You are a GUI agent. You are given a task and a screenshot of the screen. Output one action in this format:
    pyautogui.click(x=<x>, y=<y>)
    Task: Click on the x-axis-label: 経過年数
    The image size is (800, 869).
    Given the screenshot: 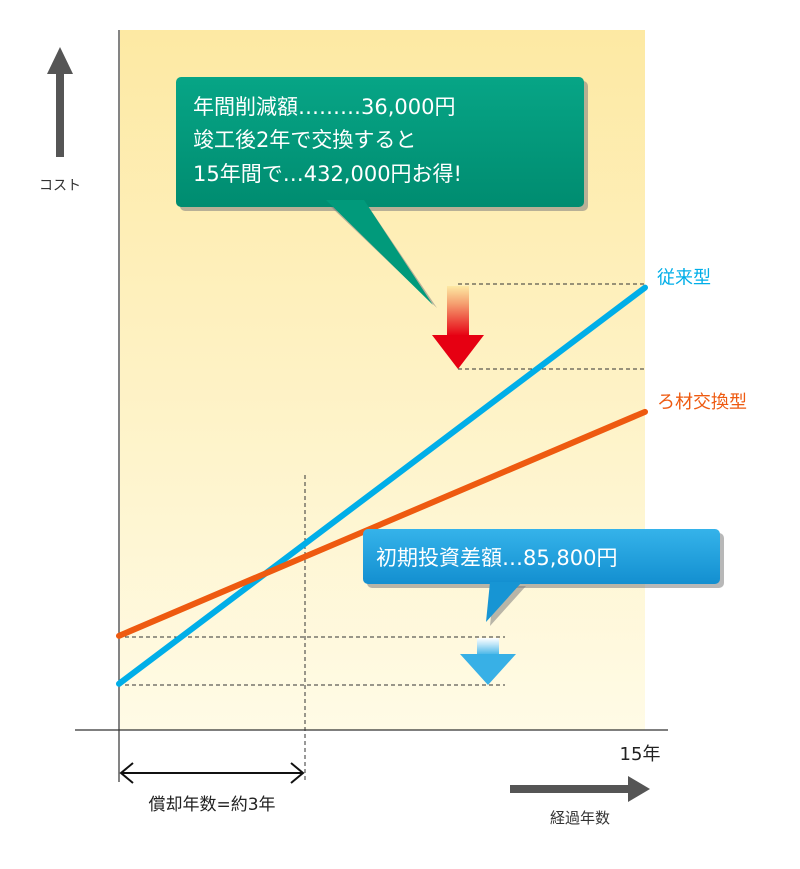 What is the action you would take?
    pyautogui.click(x=580, y=818)
    